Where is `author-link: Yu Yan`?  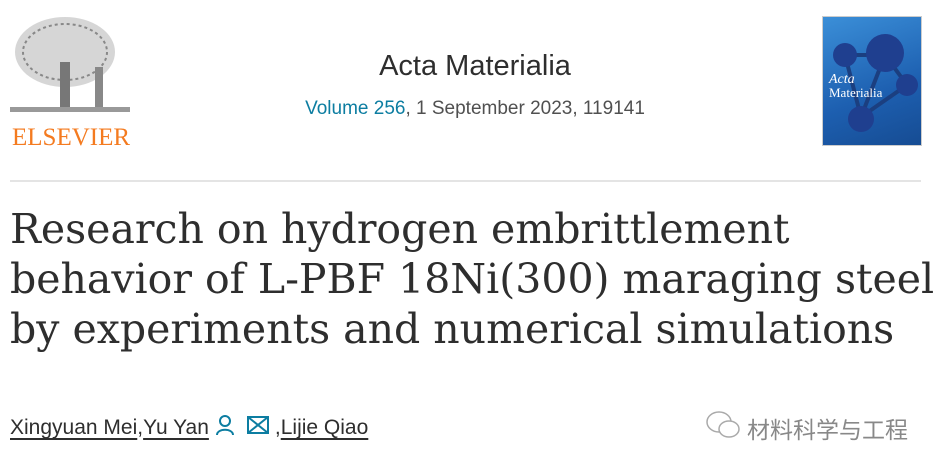
author-link: Yu Yan is located at coordinates (176, 427).